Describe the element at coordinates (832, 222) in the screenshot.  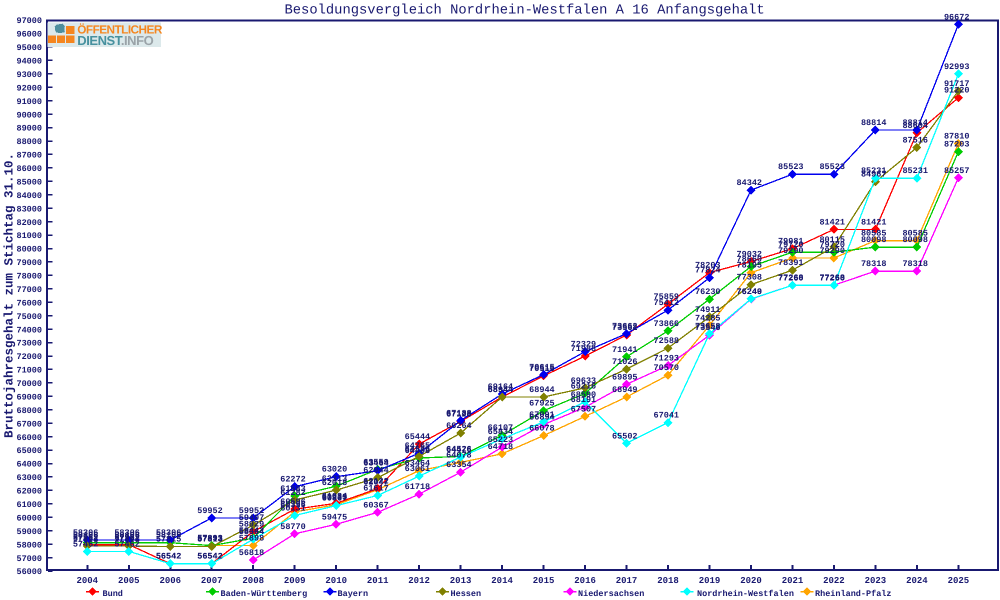
I see `svg-text: 81421` at that location.